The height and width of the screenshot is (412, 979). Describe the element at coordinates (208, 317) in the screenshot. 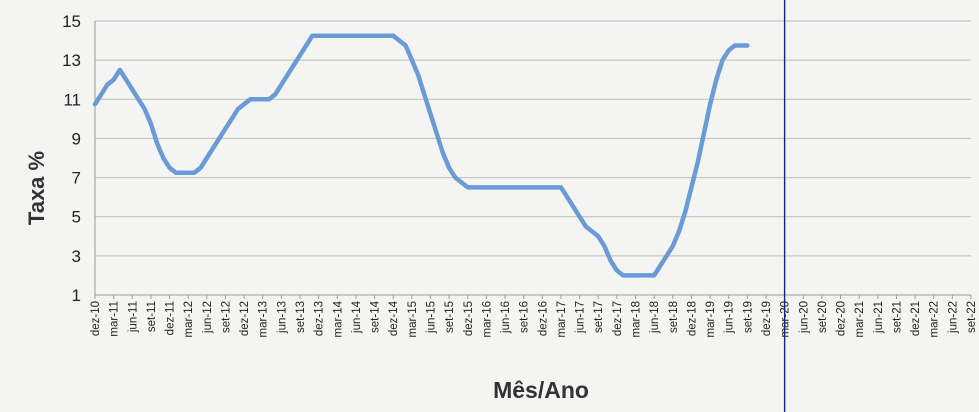

I see `x-tick-label: jun-12` at that location.